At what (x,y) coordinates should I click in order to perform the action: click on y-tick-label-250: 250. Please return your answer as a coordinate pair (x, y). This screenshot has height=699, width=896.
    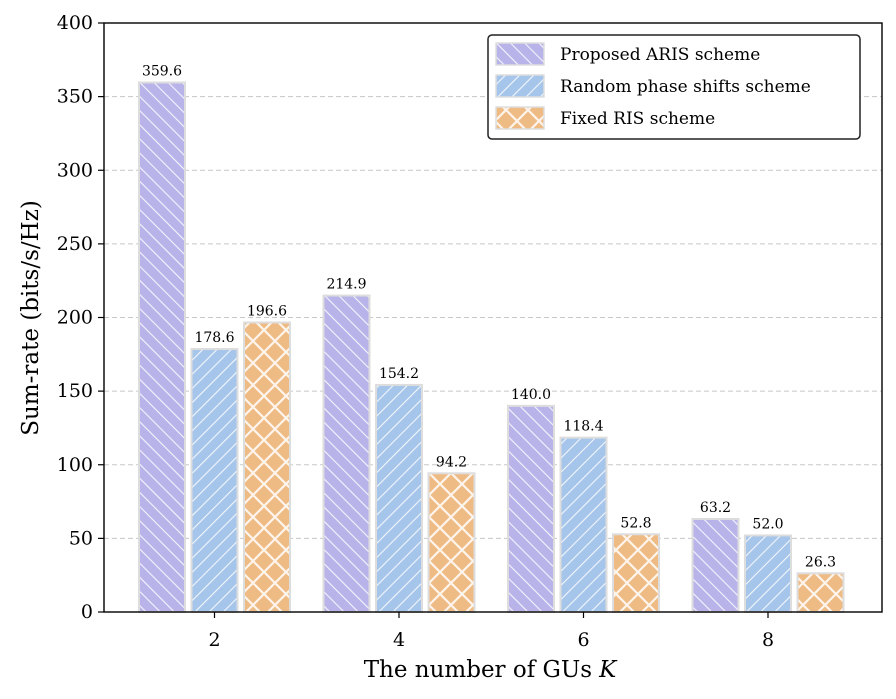
    Looking at the image, I should click on (75, 244).